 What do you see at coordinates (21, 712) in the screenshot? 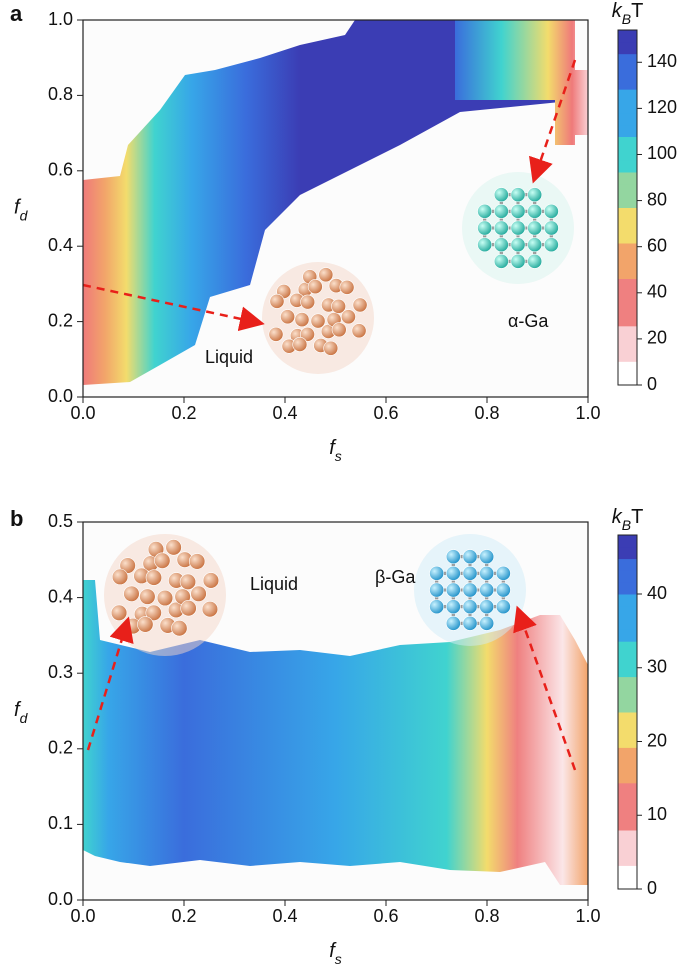
I see `y-axis-label: fd` at bounding box center [21, 712].